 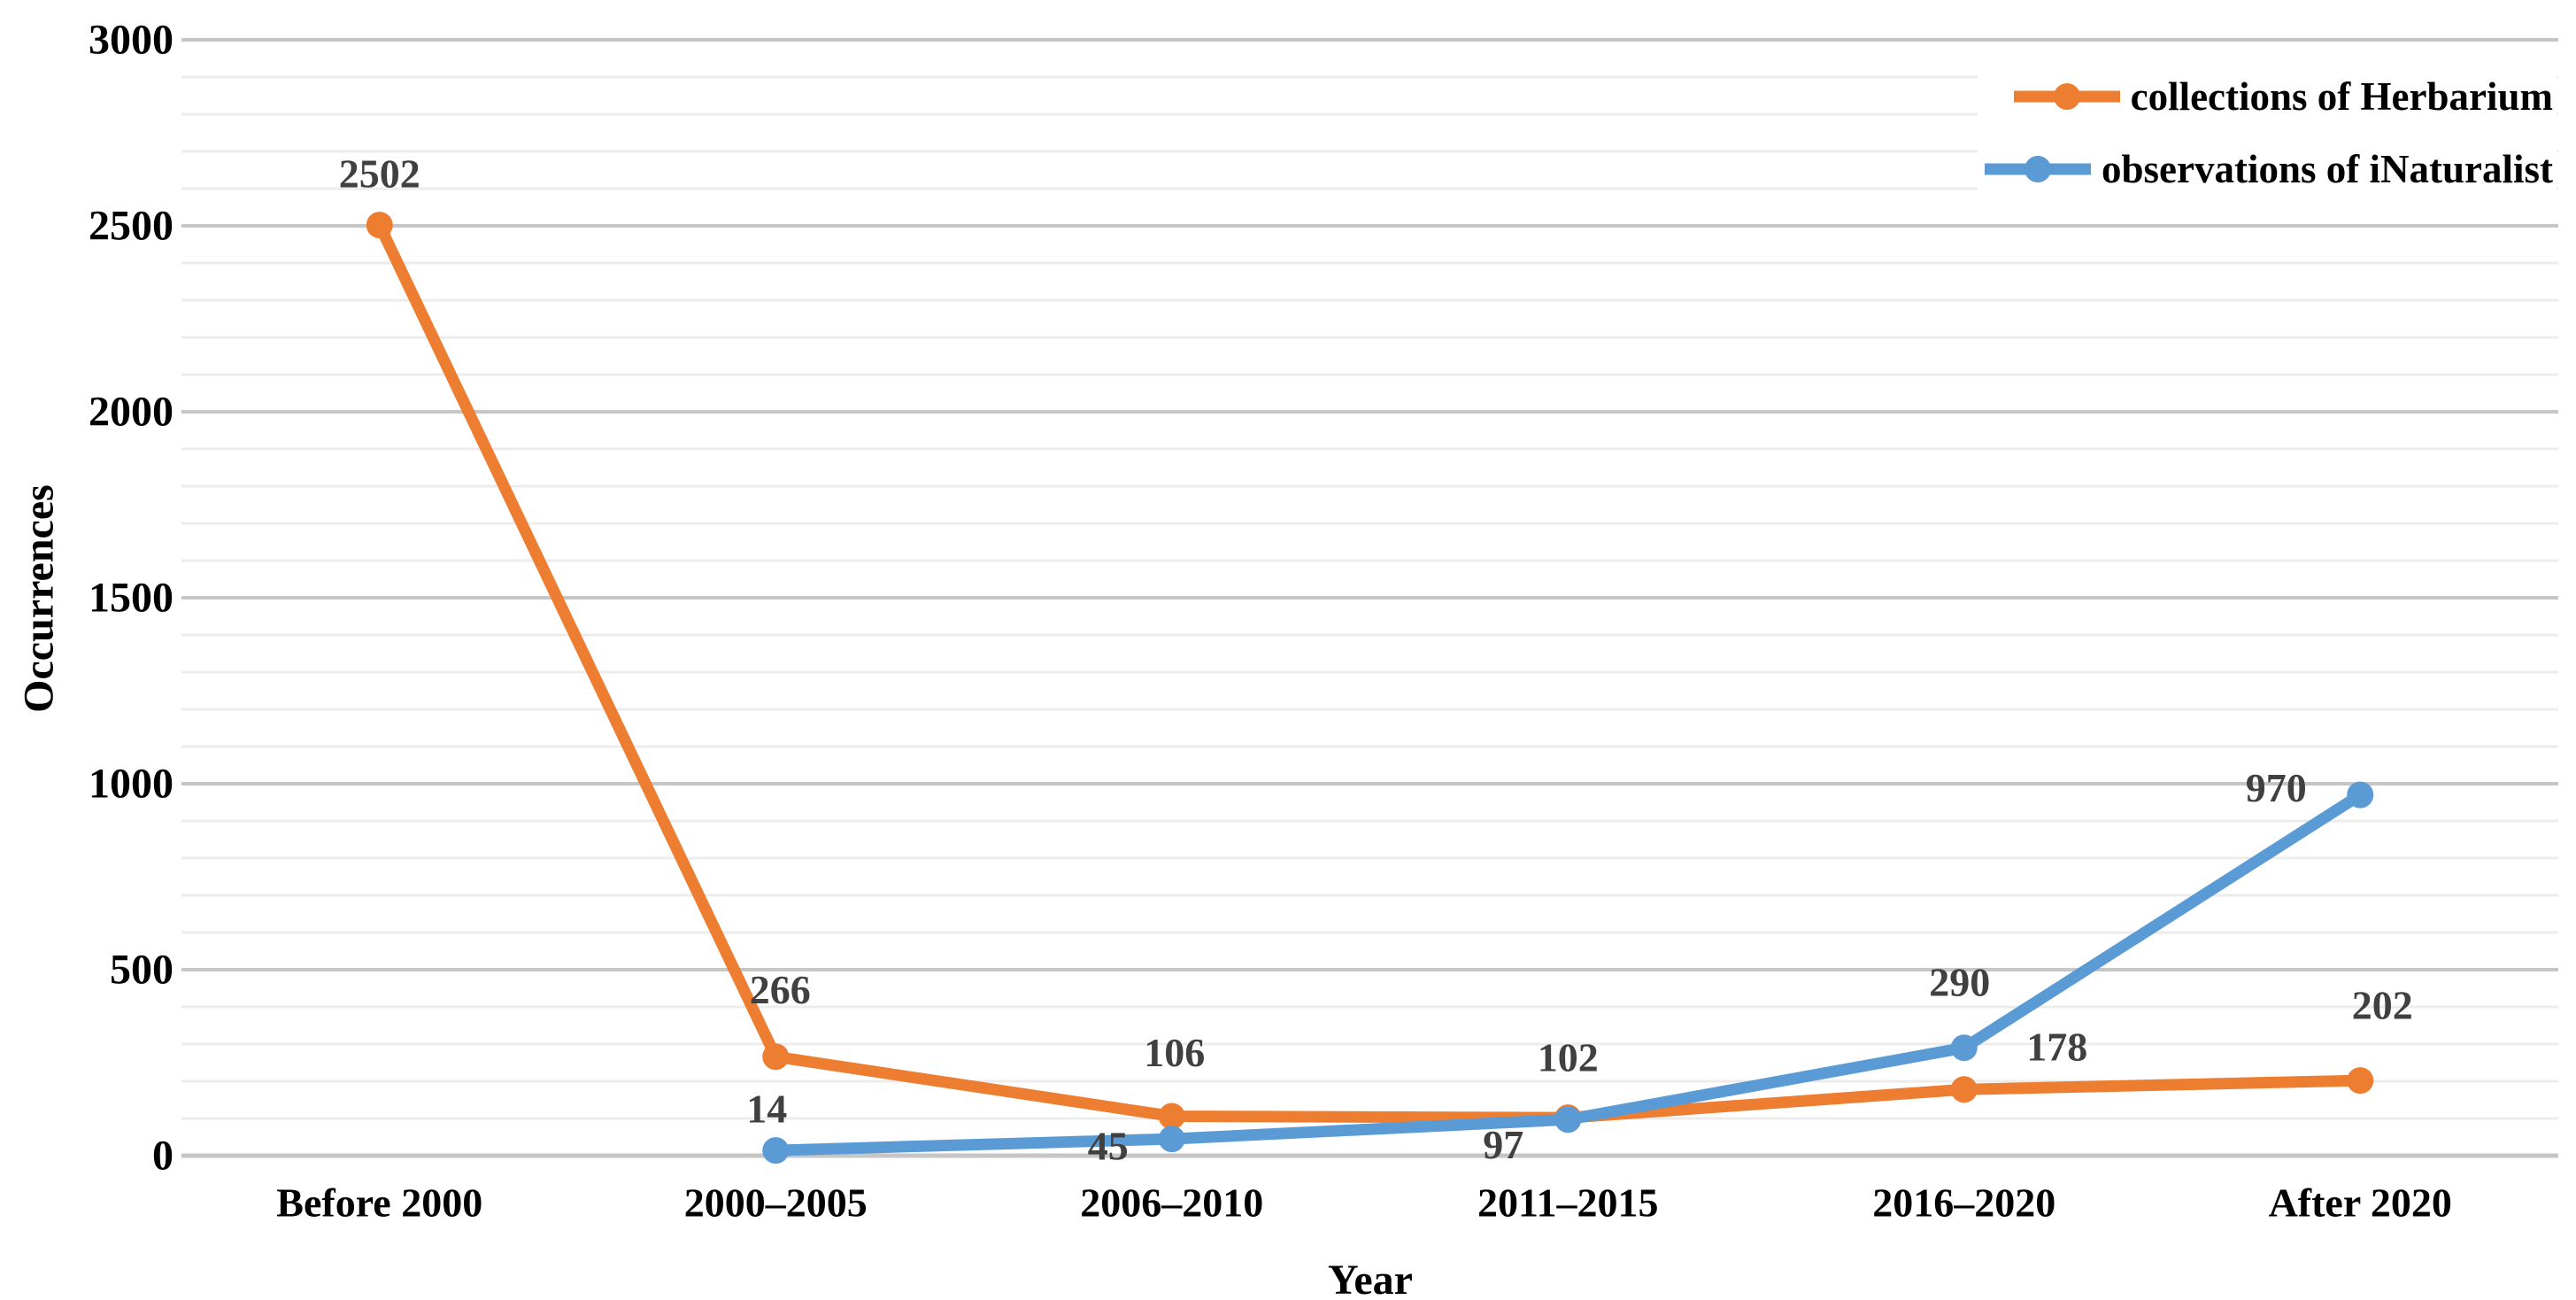 What do you see at coordinates (776, 1203) in the screenshot?
I see `x-tick-label: 2000–2005` at bounding box center [776, 1203].